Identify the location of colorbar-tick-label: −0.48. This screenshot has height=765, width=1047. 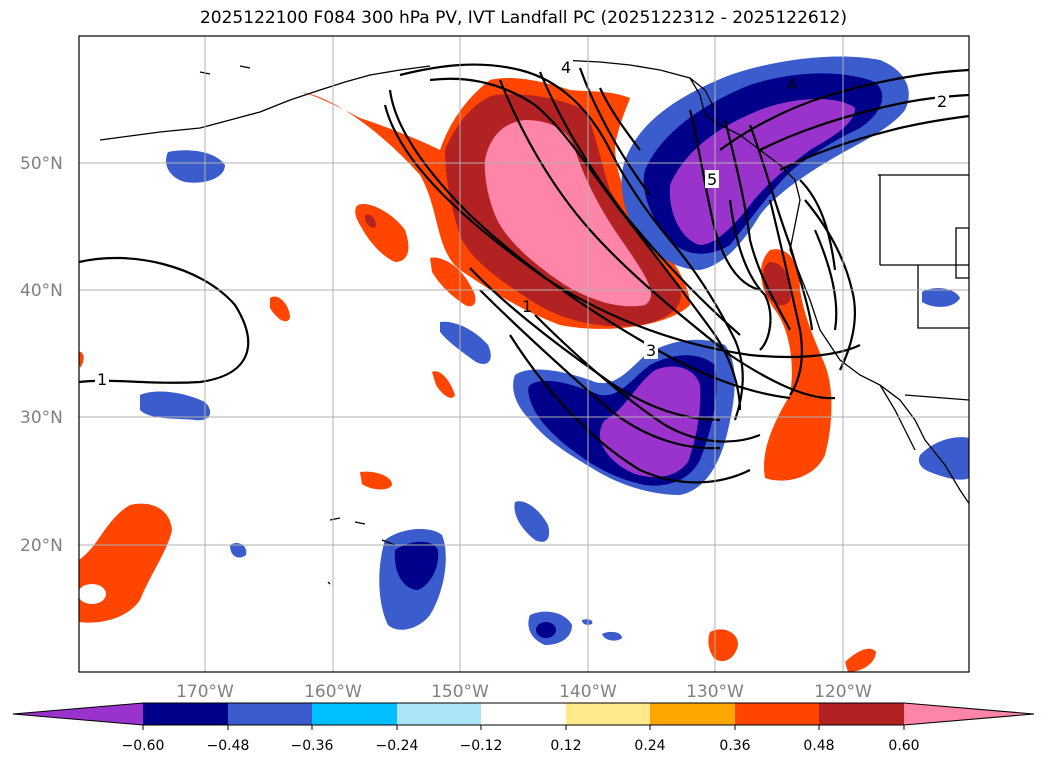
(228, 746).